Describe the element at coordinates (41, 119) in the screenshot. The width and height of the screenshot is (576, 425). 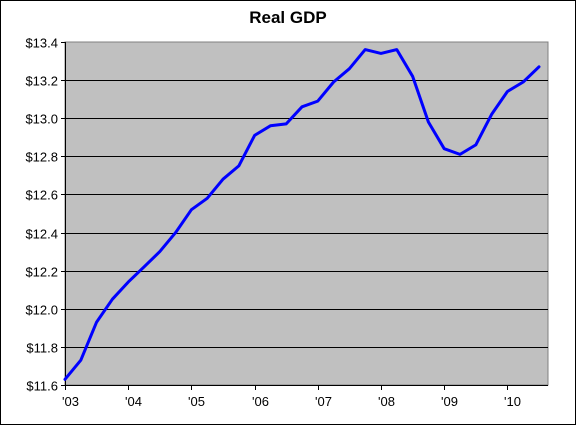
I see `y-tick-label: $13.0` at that location.